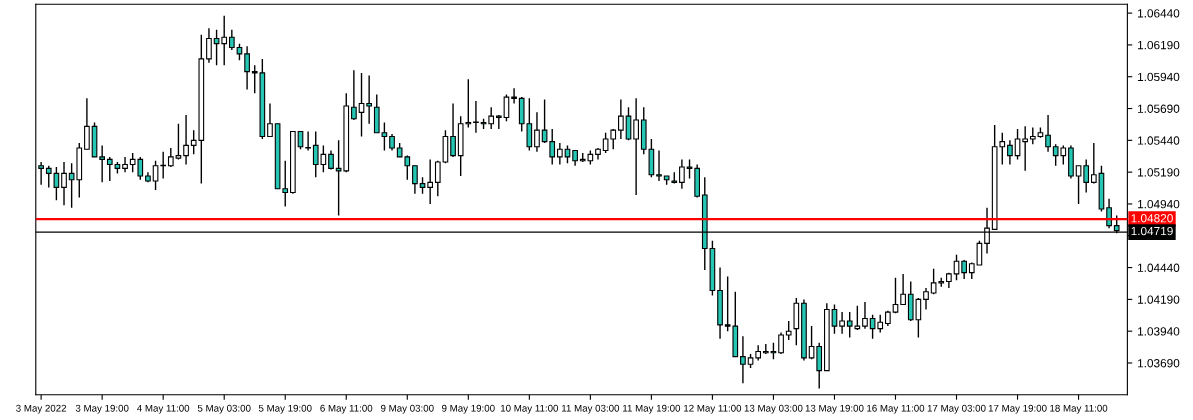 The image size is (1193, 420). Describe the element at coordinates (468, 409) in the screenshot. I see `x-tick-label: 9 May 19:00` at that location.